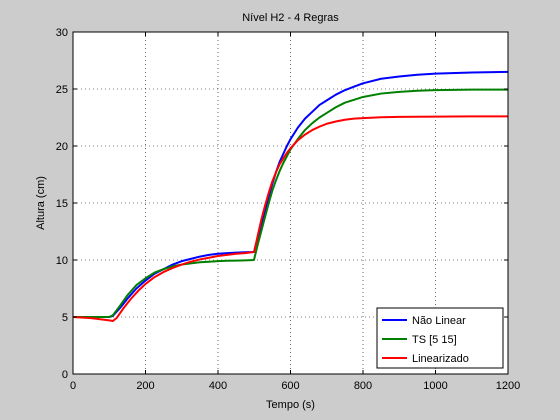 Image resolution: width=560 pixels, height=420 pixels. Describe the element at coordinates (62, 147) in the screenshot. I see `y-tick-label: 20` at that location.